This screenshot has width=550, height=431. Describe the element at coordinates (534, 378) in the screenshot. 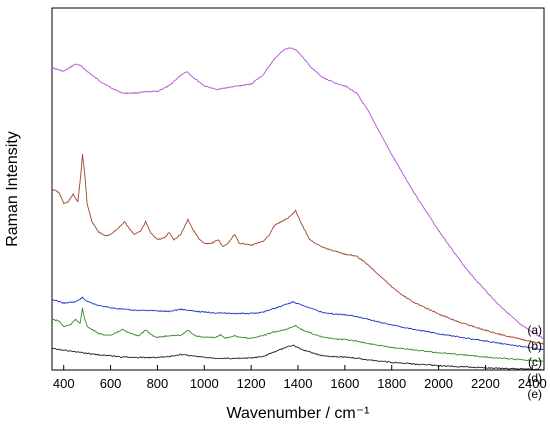

I see `series-label-d: (d)` at that location.